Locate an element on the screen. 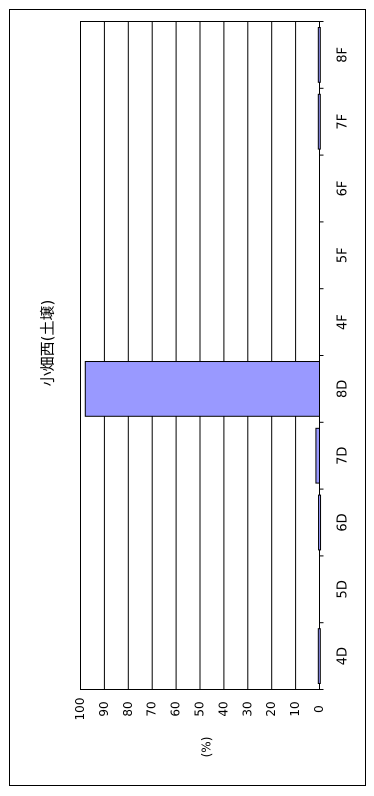 The height and width of the screenshot is (796, 374). value-tick-label: 20 is located at coordinates (271, 708).